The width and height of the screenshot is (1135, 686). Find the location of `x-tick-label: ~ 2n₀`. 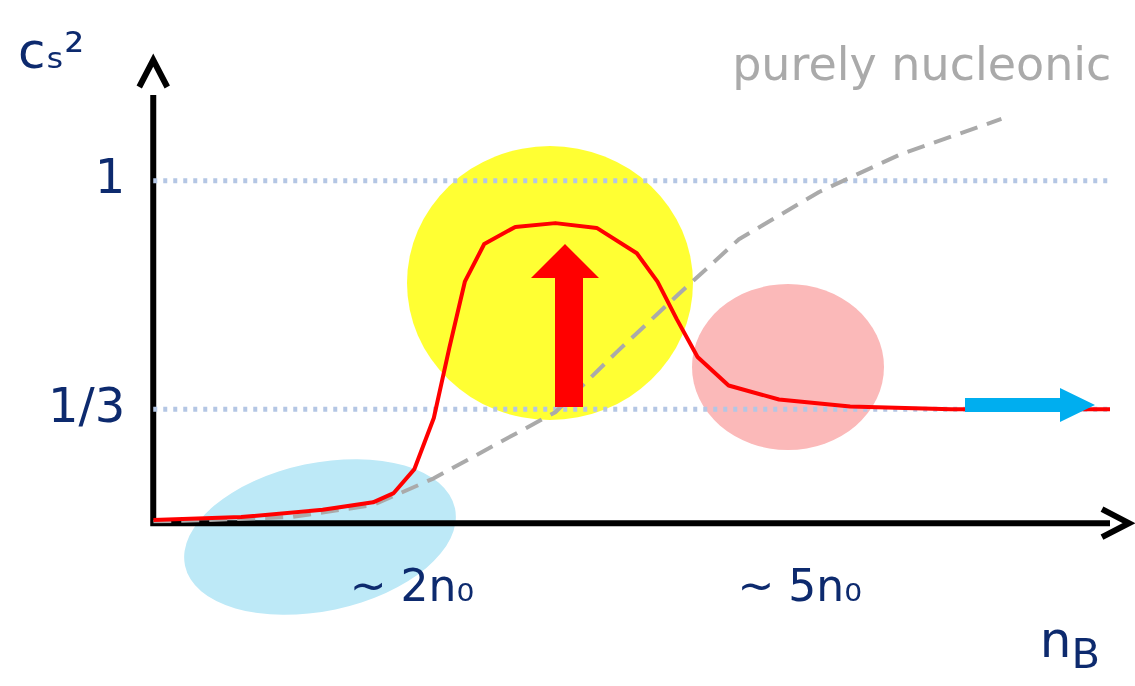

x-tick-label: ~ 2n₀ is located at coordinates (412, 586).